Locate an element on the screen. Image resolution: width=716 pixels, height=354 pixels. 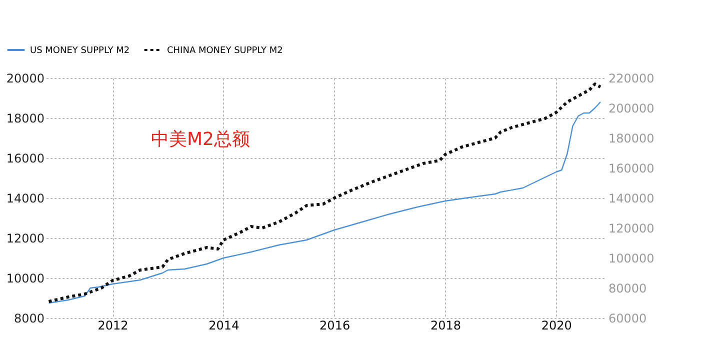
x-tick-label: 2012 is located at coordinates (113, 325).